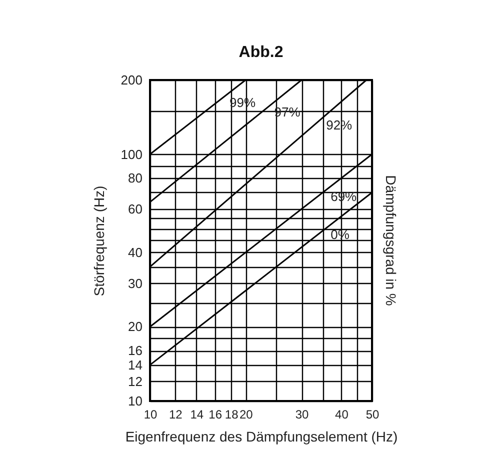 This screenshot has height=454, width=488. I want to click on x-tick-label: 40, so click(342, 415).